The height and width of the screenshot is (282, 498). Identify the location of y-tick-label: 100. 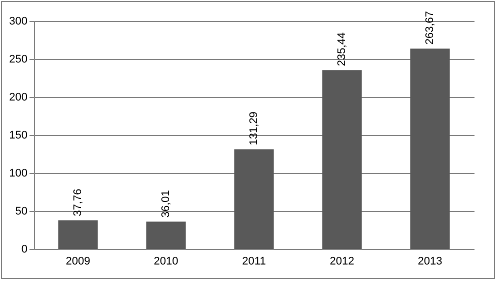
(18, 174).